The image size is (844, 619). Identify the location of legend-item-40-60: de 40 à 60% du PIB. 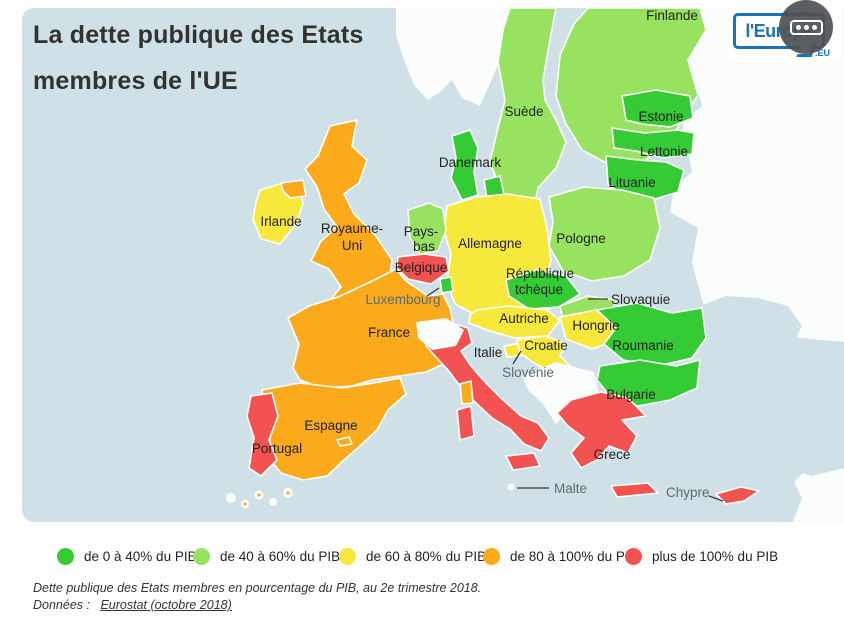
(266, 556).